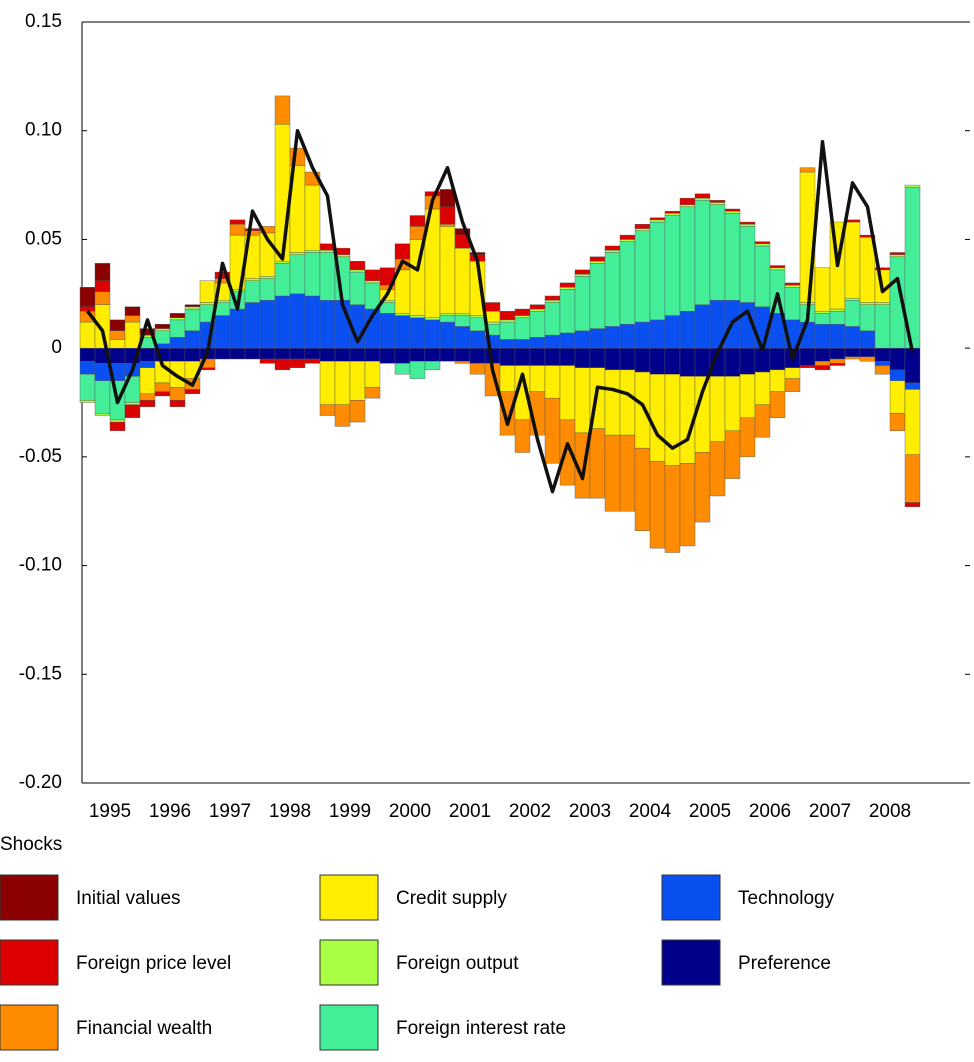  Describe the element at coordinates (770, 811) in the screenshot. I see `x-tick-label: 2006` at that location.